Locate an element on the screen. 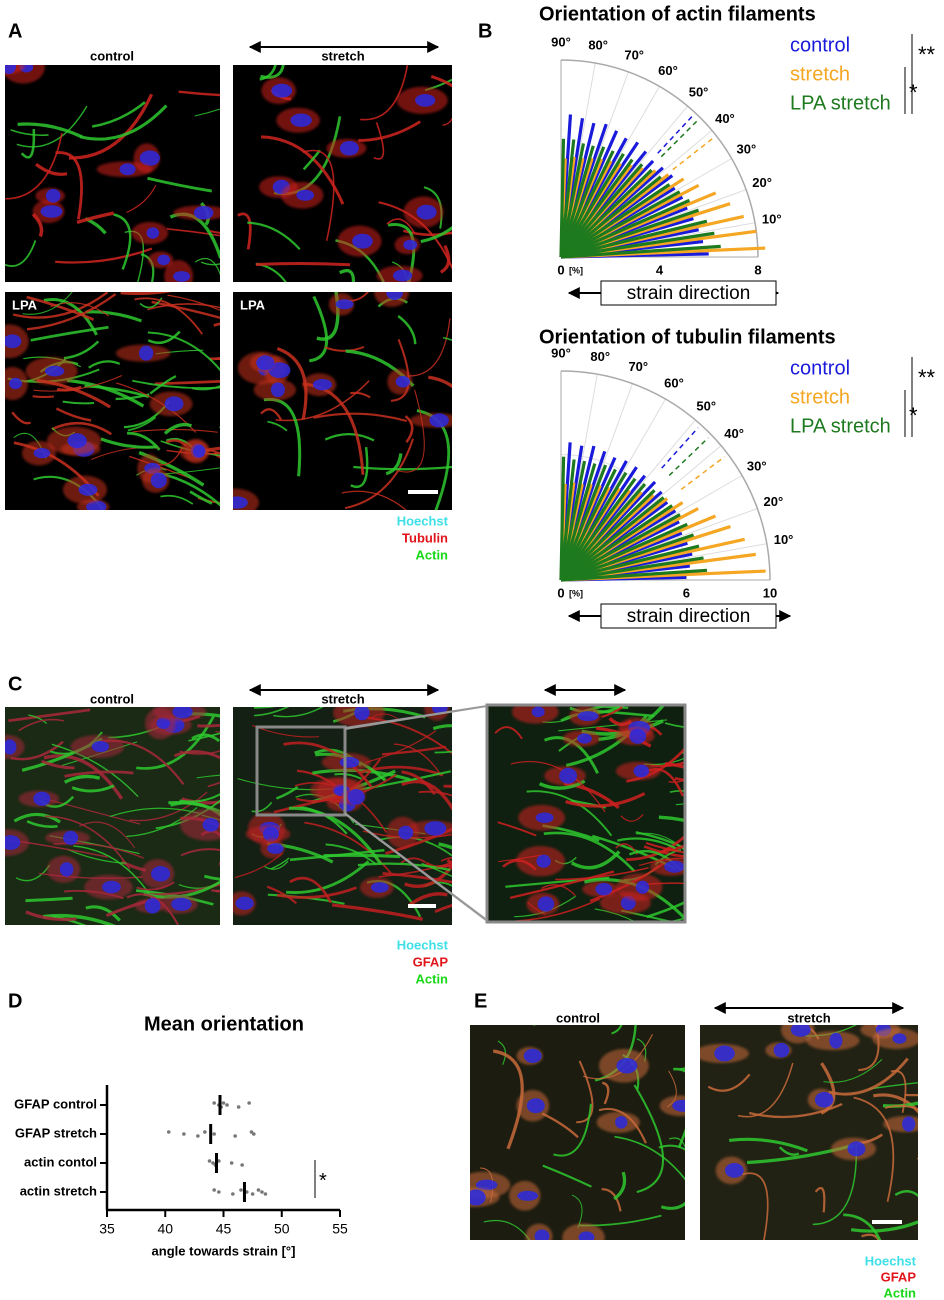  x-tick-label: 50 is located at coordinates (282, 1229).